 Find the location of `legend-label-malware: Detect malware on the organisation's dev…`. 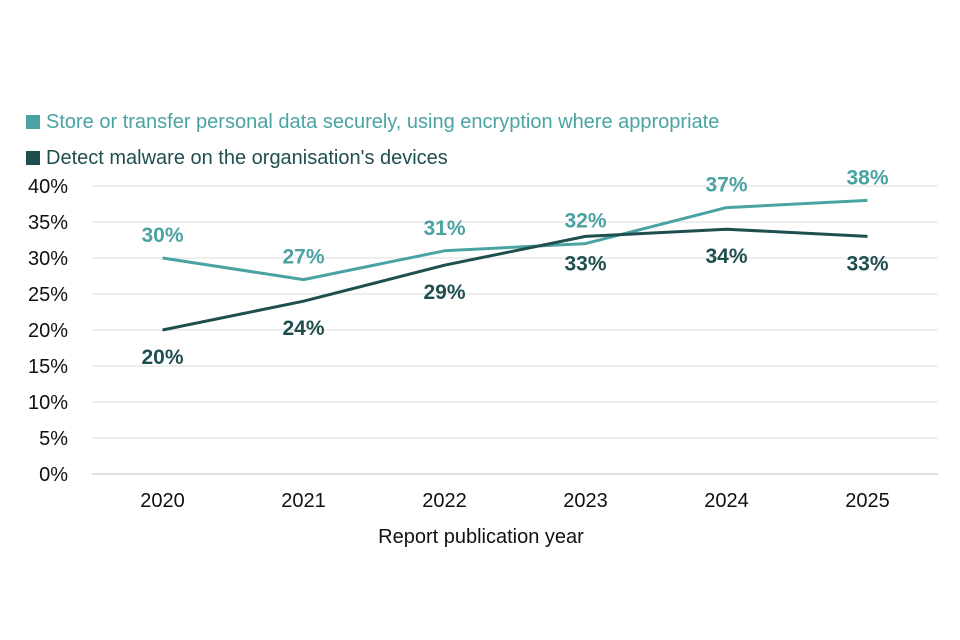

legend-label-malware: Detect malware on the organisation's dev… is located at coordinates (247, 157).